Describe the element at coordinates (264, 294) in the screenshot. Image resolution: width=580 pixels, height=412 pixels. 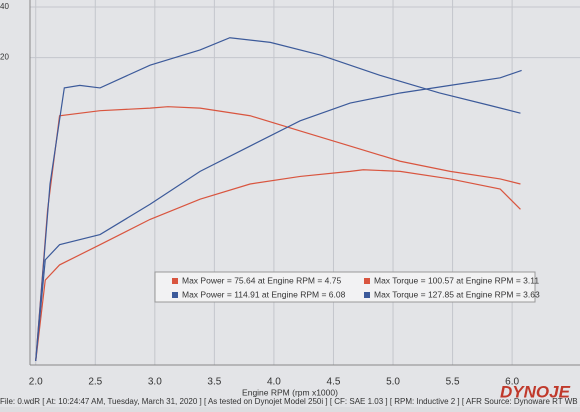
I see `legend-label: Max Power = 114.91 at Engine RPM = 6.08` at that location.